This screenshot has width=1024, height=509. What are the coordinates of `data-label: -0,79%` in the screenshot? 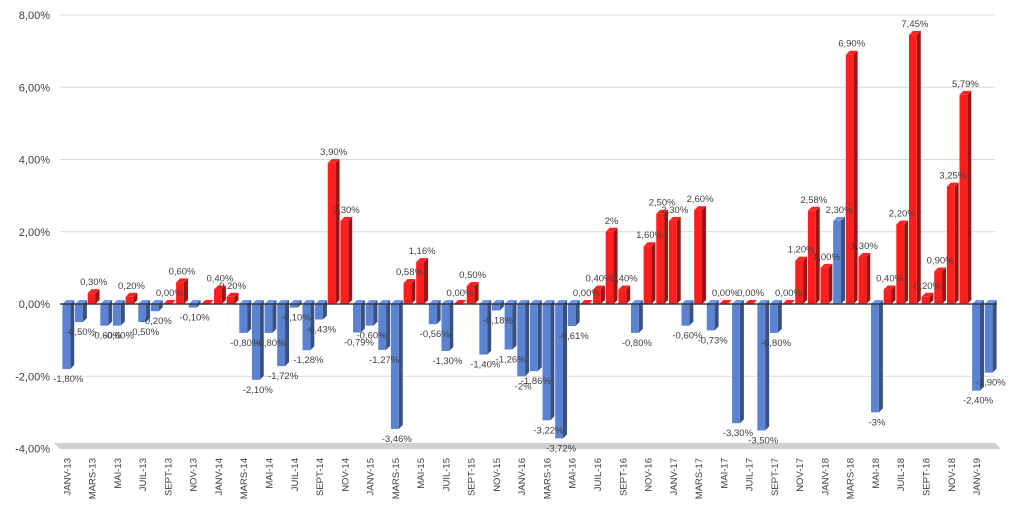 It's located at (359, 343).